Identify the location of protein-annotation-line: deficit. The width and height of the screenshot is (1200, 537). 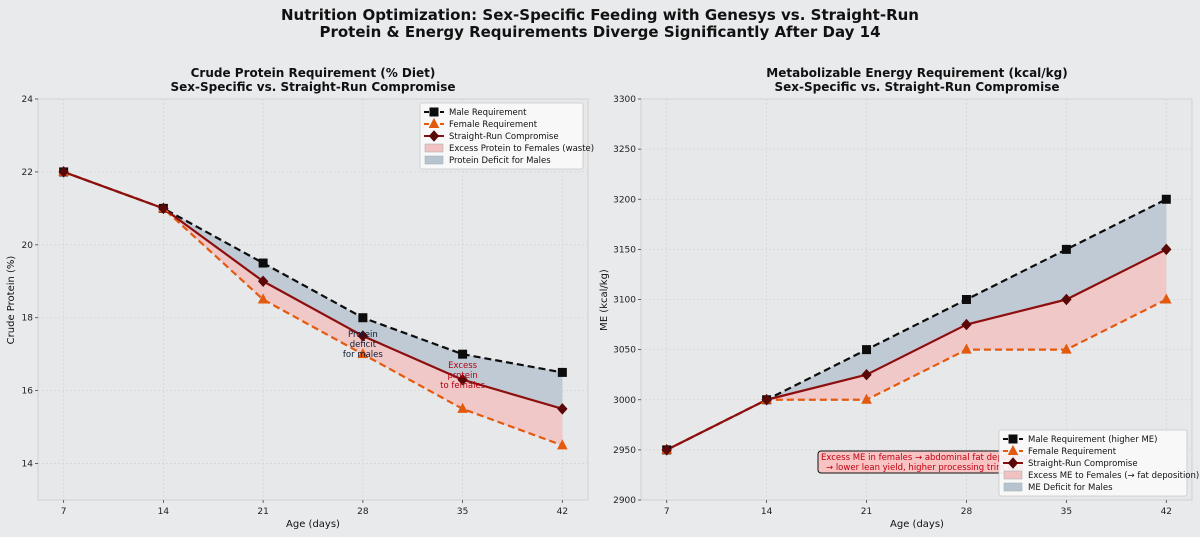
(363, 345).